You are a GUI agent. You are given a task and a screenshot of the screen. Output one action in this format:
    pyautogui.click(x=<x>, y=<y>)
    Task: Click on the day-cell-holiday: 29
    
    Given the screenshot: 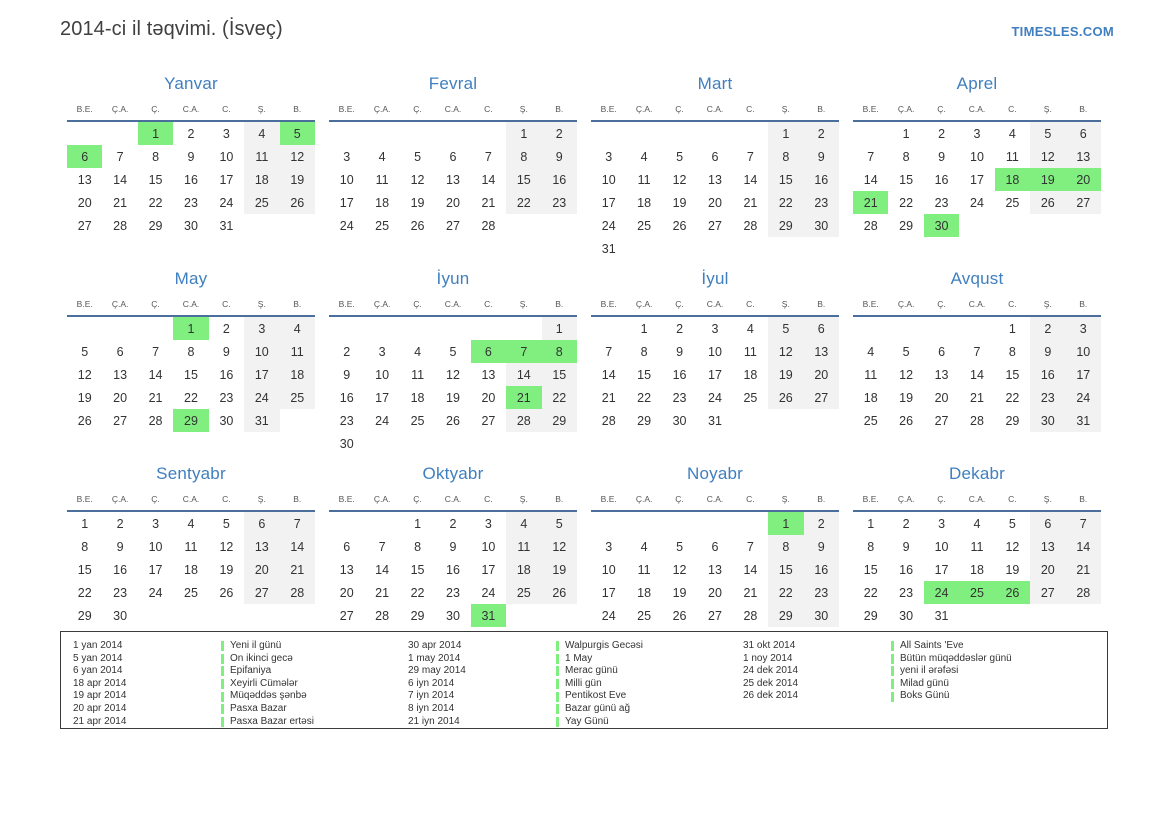 What is the action you would take?
    pyautogui.click(x=191, y=420)
    